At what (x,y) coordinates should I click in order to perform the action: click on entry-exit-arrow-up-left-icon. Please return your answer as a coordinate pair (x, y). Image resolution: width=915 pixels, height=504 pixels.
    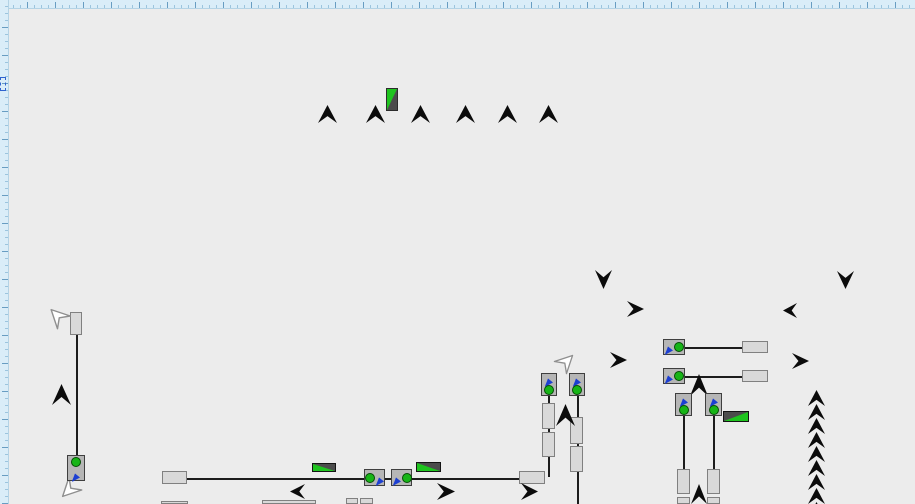
    Looking at the image, I should click on (59, 318).